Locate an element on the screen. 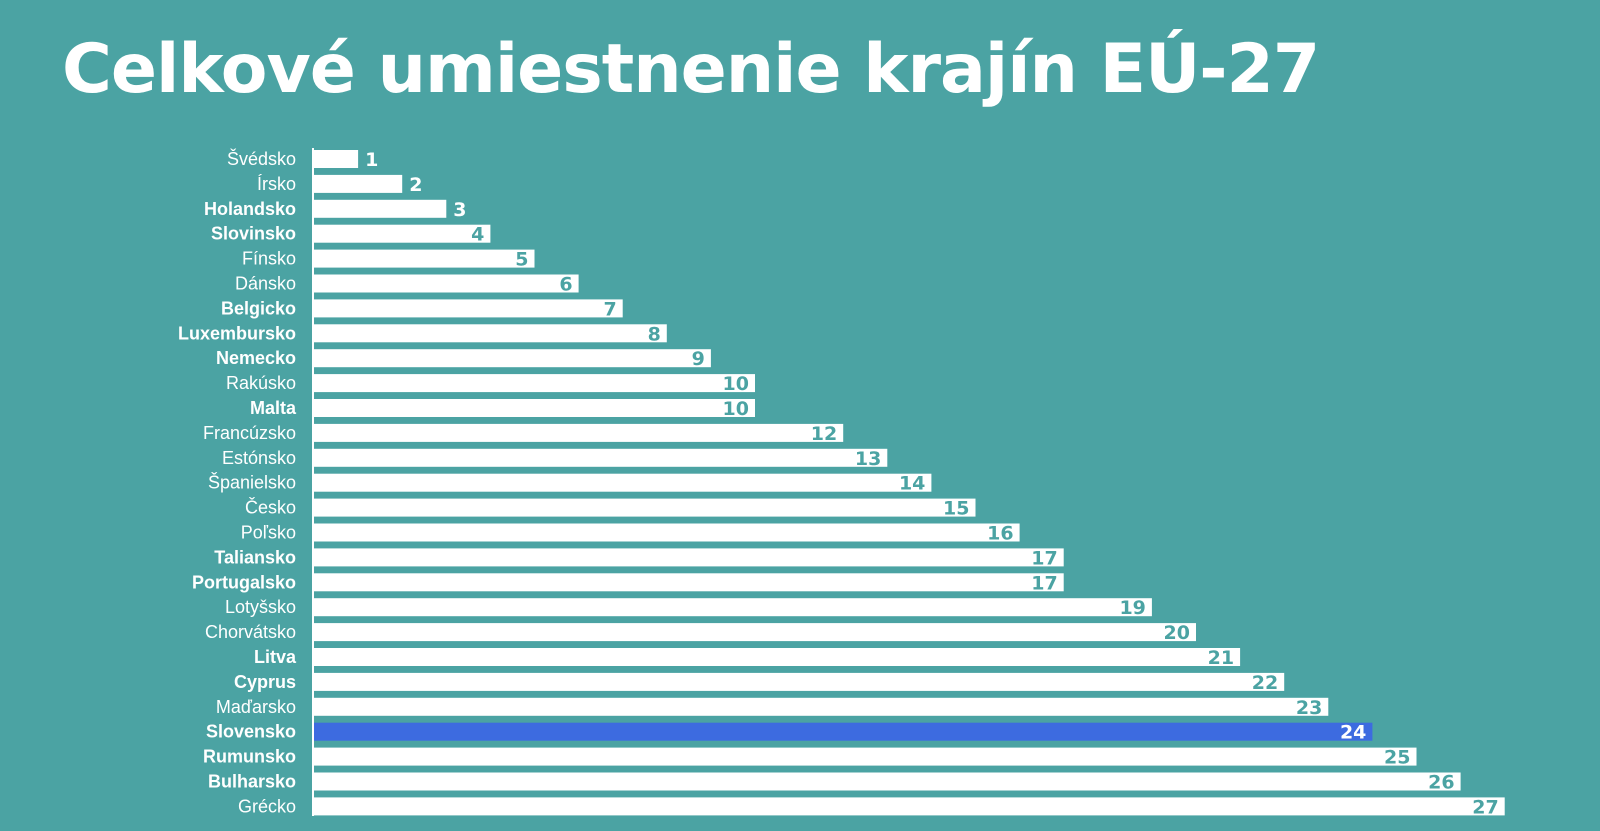  category-label-polsko: Poľsko is located at coordinates (268, 533).